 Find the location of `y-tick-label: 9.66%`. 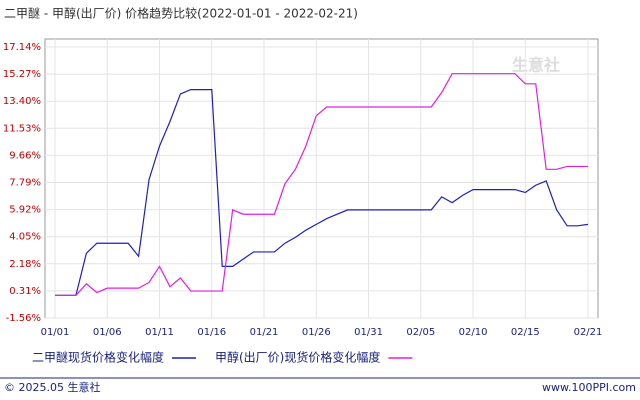

y-tick-label: 9.66% is located at coordinates (25, 155).